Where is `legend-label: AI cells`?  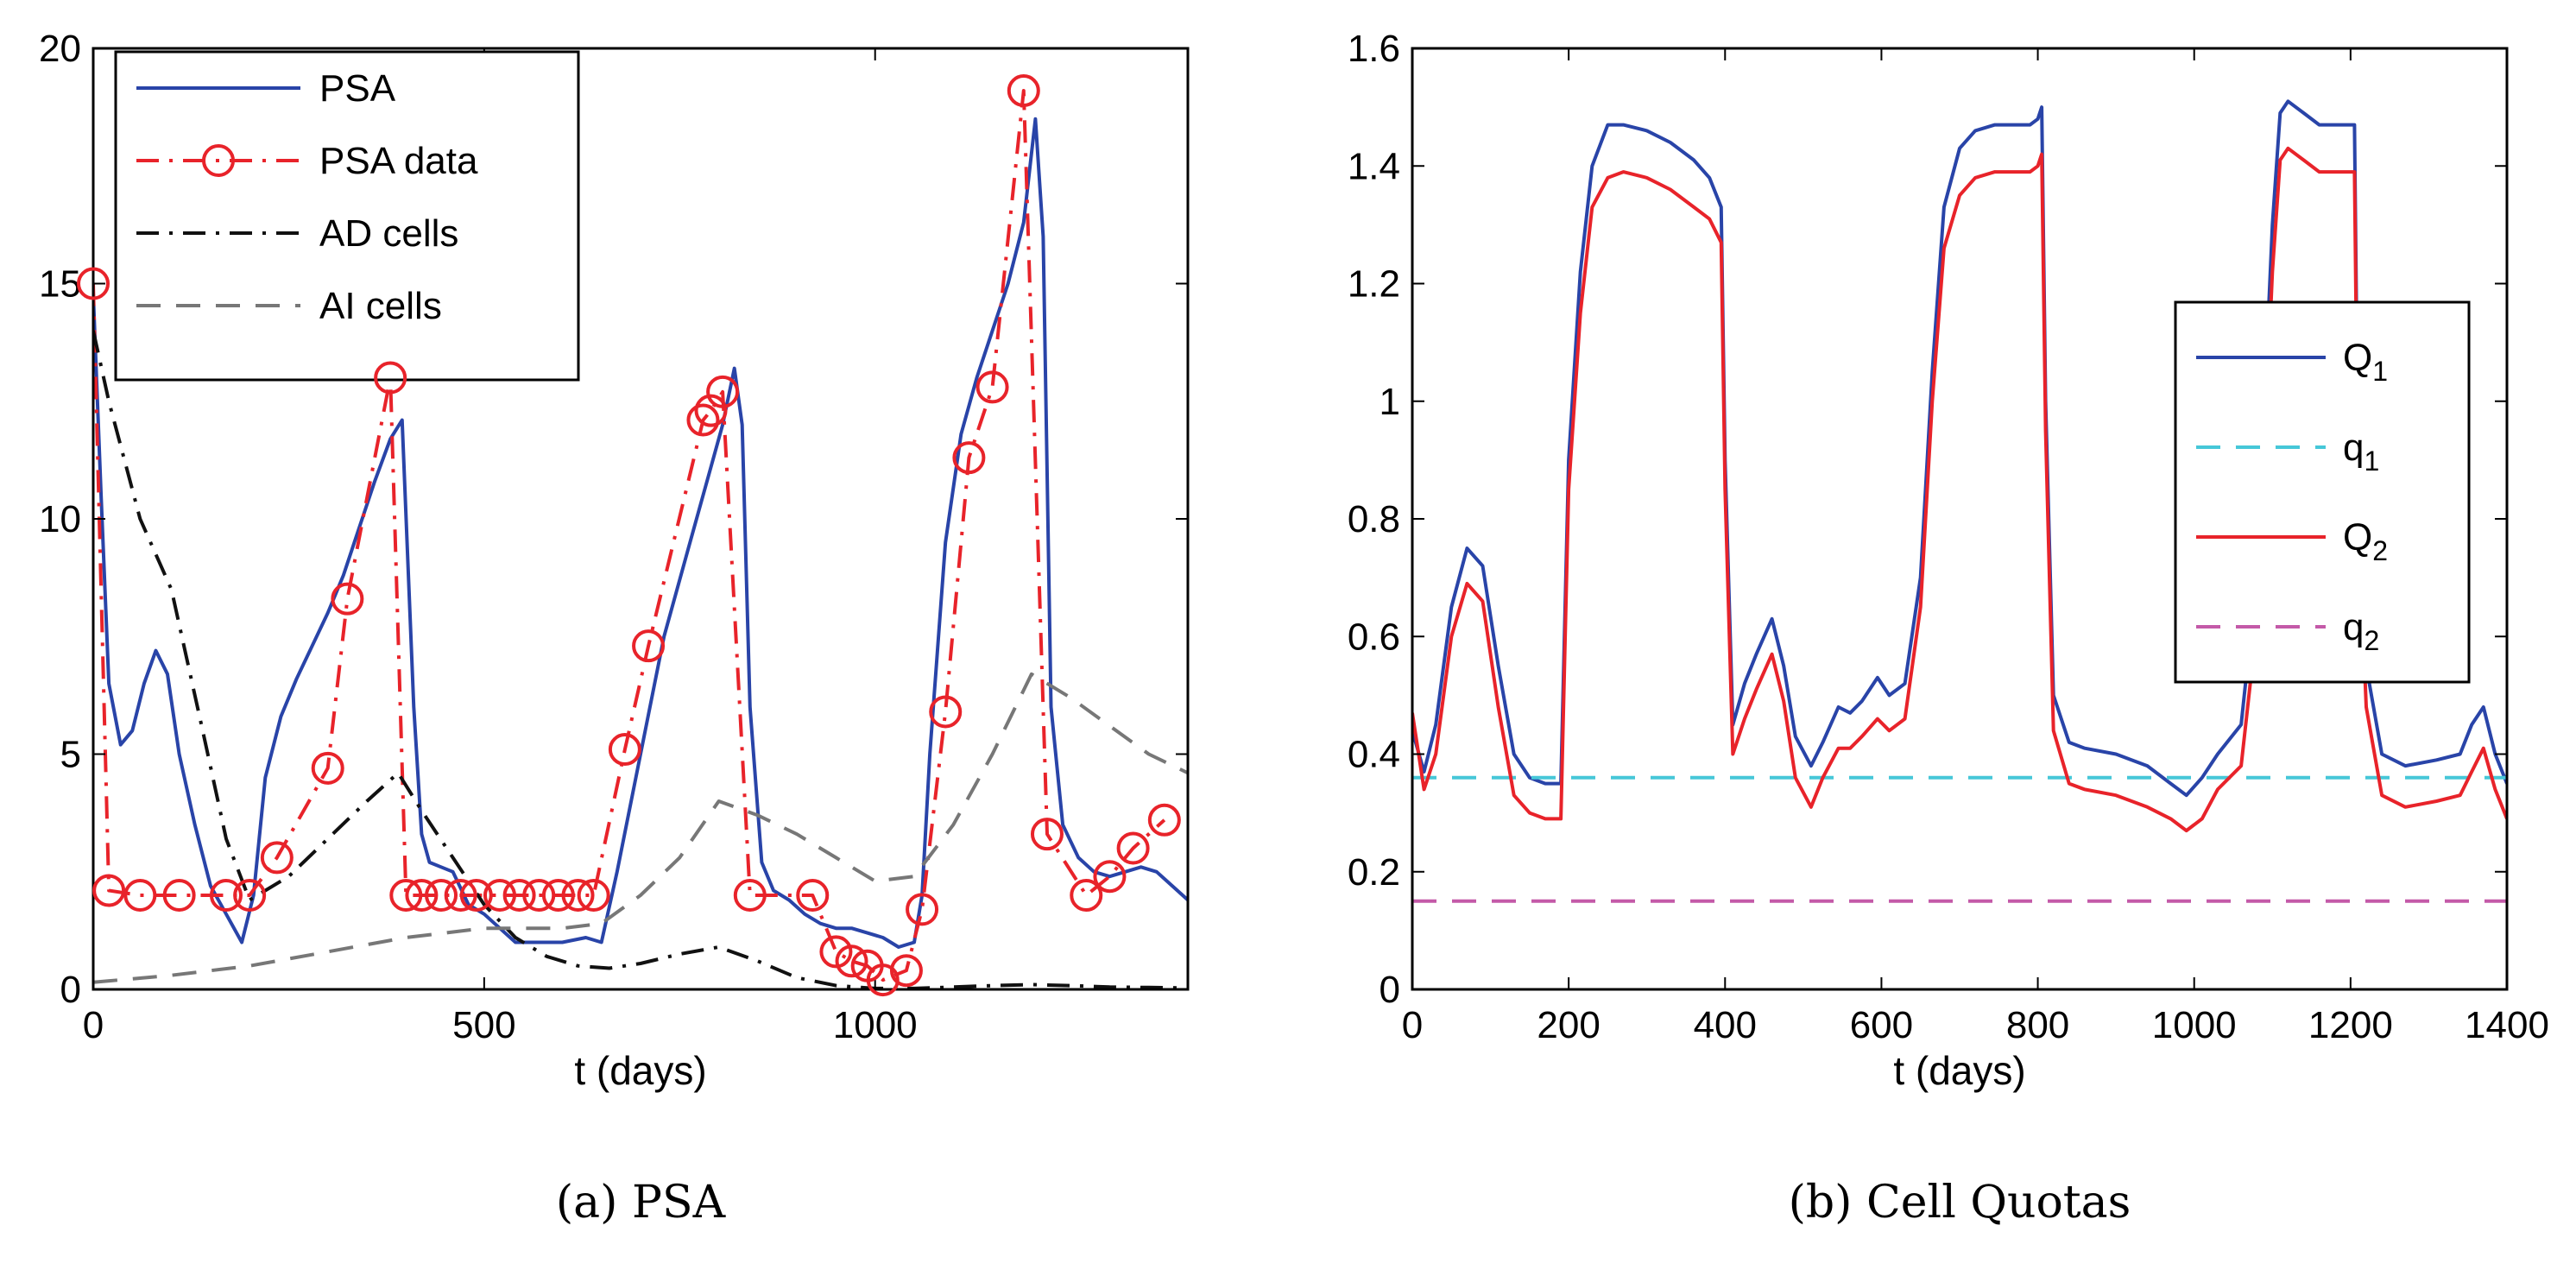
legend-label: AI cells is located at coordinates (380, 306).